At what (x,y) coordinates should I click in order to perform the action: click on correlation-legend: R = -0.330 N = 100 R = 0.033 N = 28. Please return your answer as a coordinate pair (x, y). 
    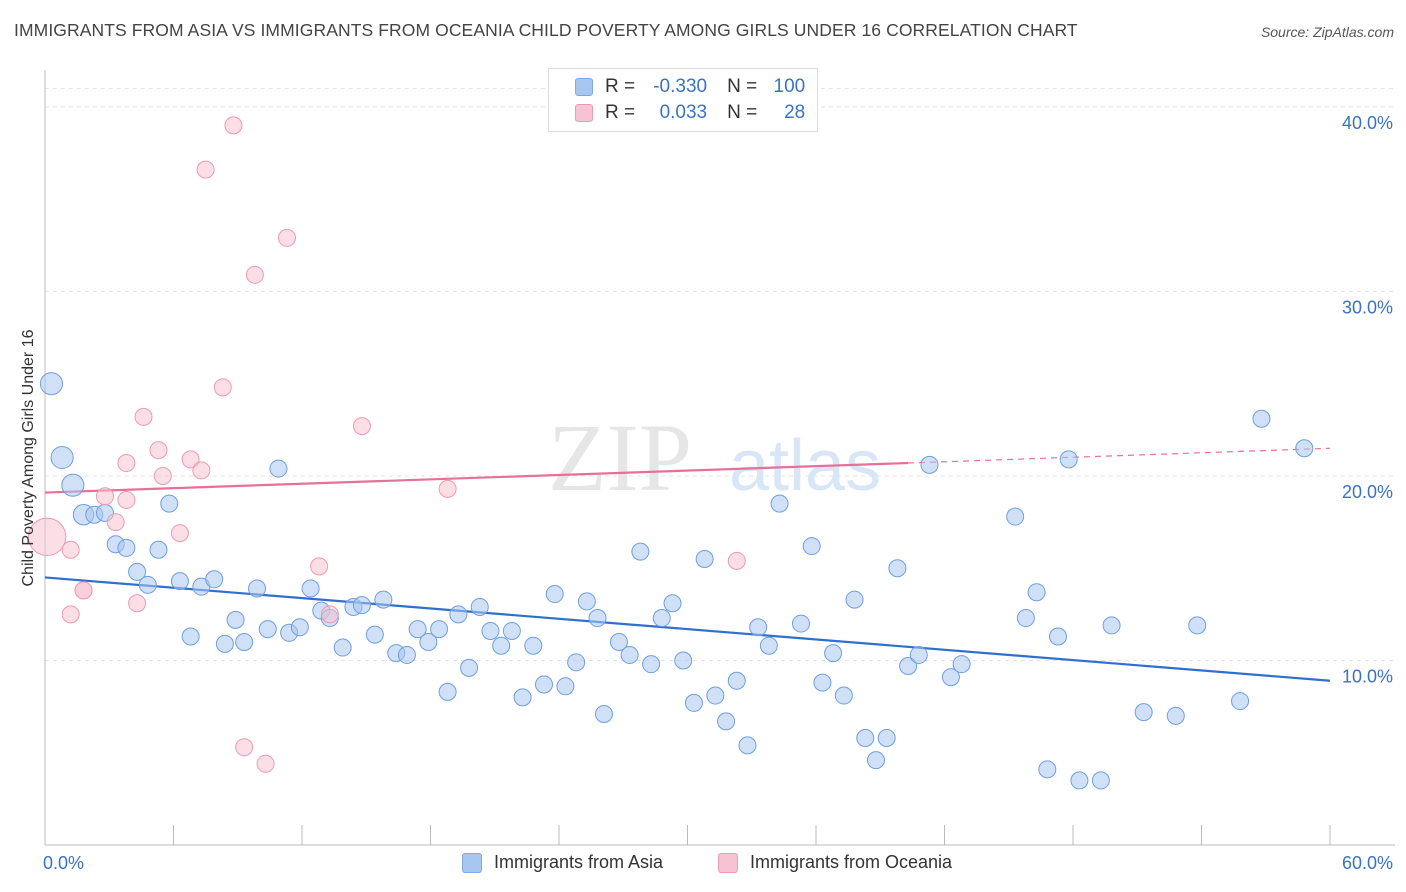
    Looking at the image, I should click on (683, 100).